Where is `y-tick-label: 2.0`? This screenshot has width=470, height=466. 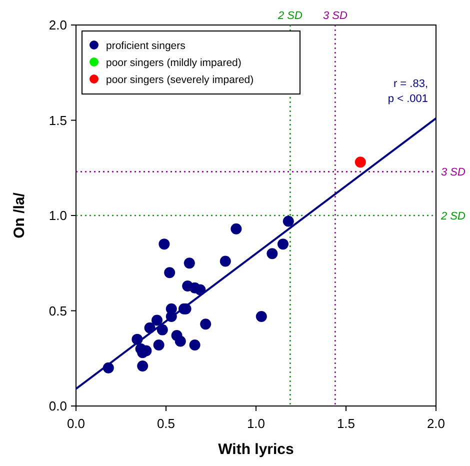 y-tick-label: 2.0 is located at coordinates (57, 25).